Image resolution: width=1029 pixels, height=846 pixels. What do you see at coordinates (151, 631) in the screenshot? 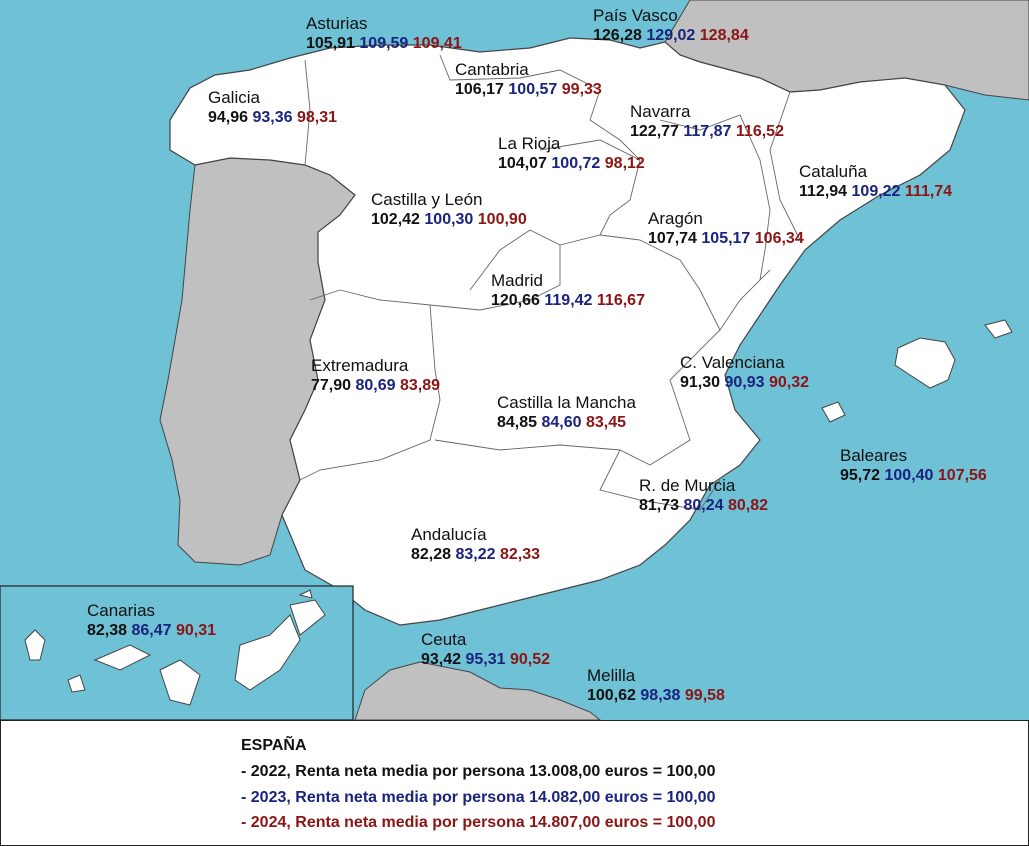
I see `value-2023: 86,47` at bounding box center [151, 631].